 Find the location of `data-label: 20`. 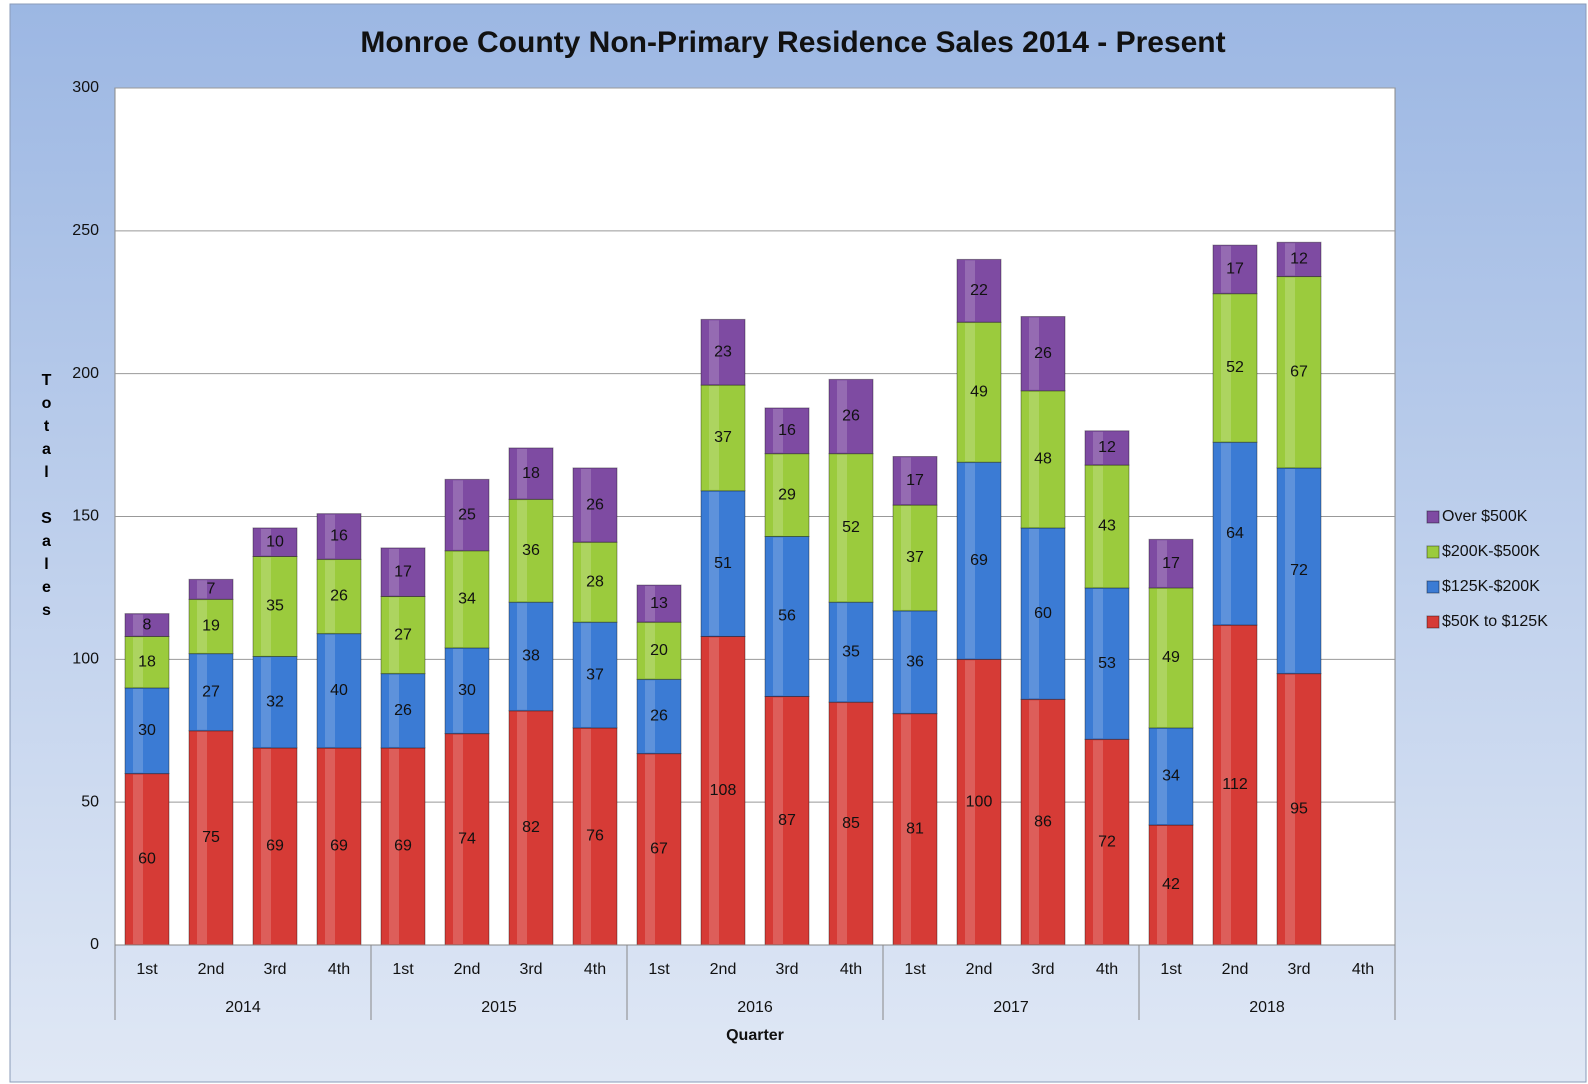

data-label: 20 is located at coordinates (659, 650).